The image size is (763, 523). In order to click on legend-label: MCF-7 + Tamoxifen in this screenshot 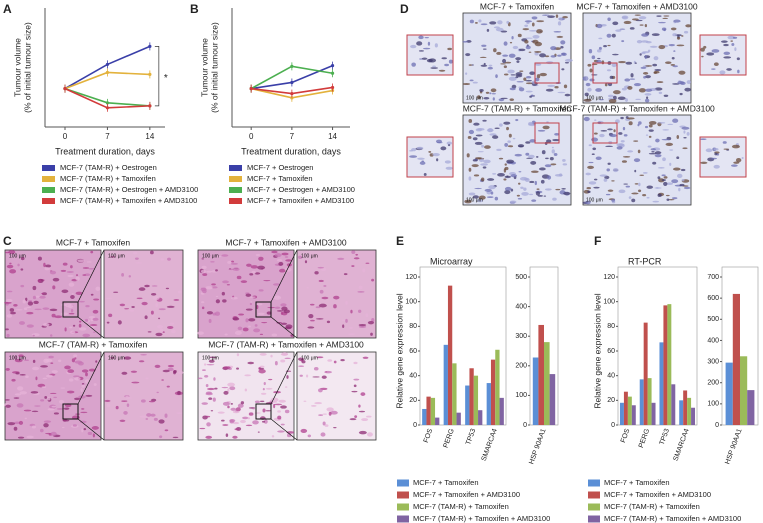, I will do `click(637, 482)`.